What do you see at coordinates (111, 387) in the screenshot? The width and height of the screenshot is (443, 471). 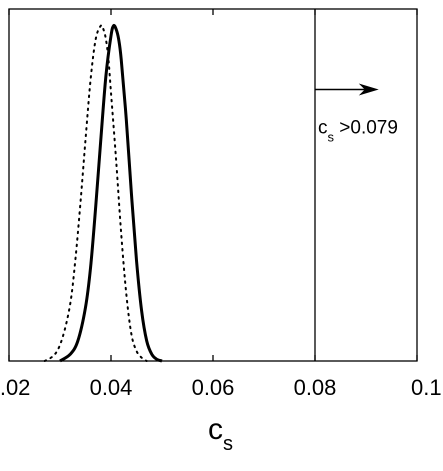 I see `x-tick-label: 0.04` at bounding box center [111, 387].